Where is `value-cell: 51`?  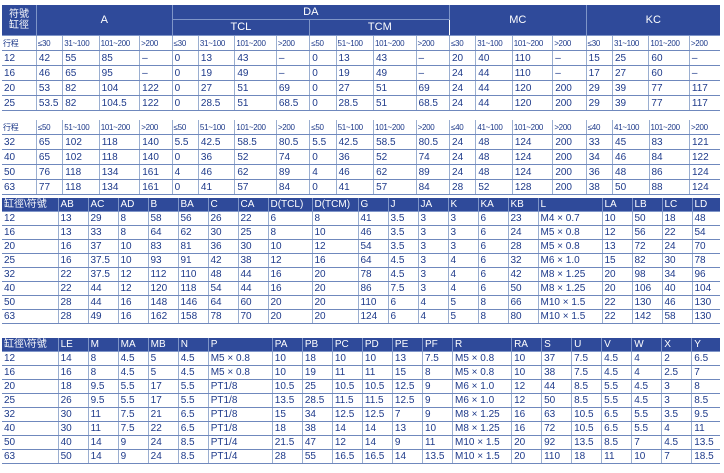 value-cell: 51 is located at coordinates (255, 103).